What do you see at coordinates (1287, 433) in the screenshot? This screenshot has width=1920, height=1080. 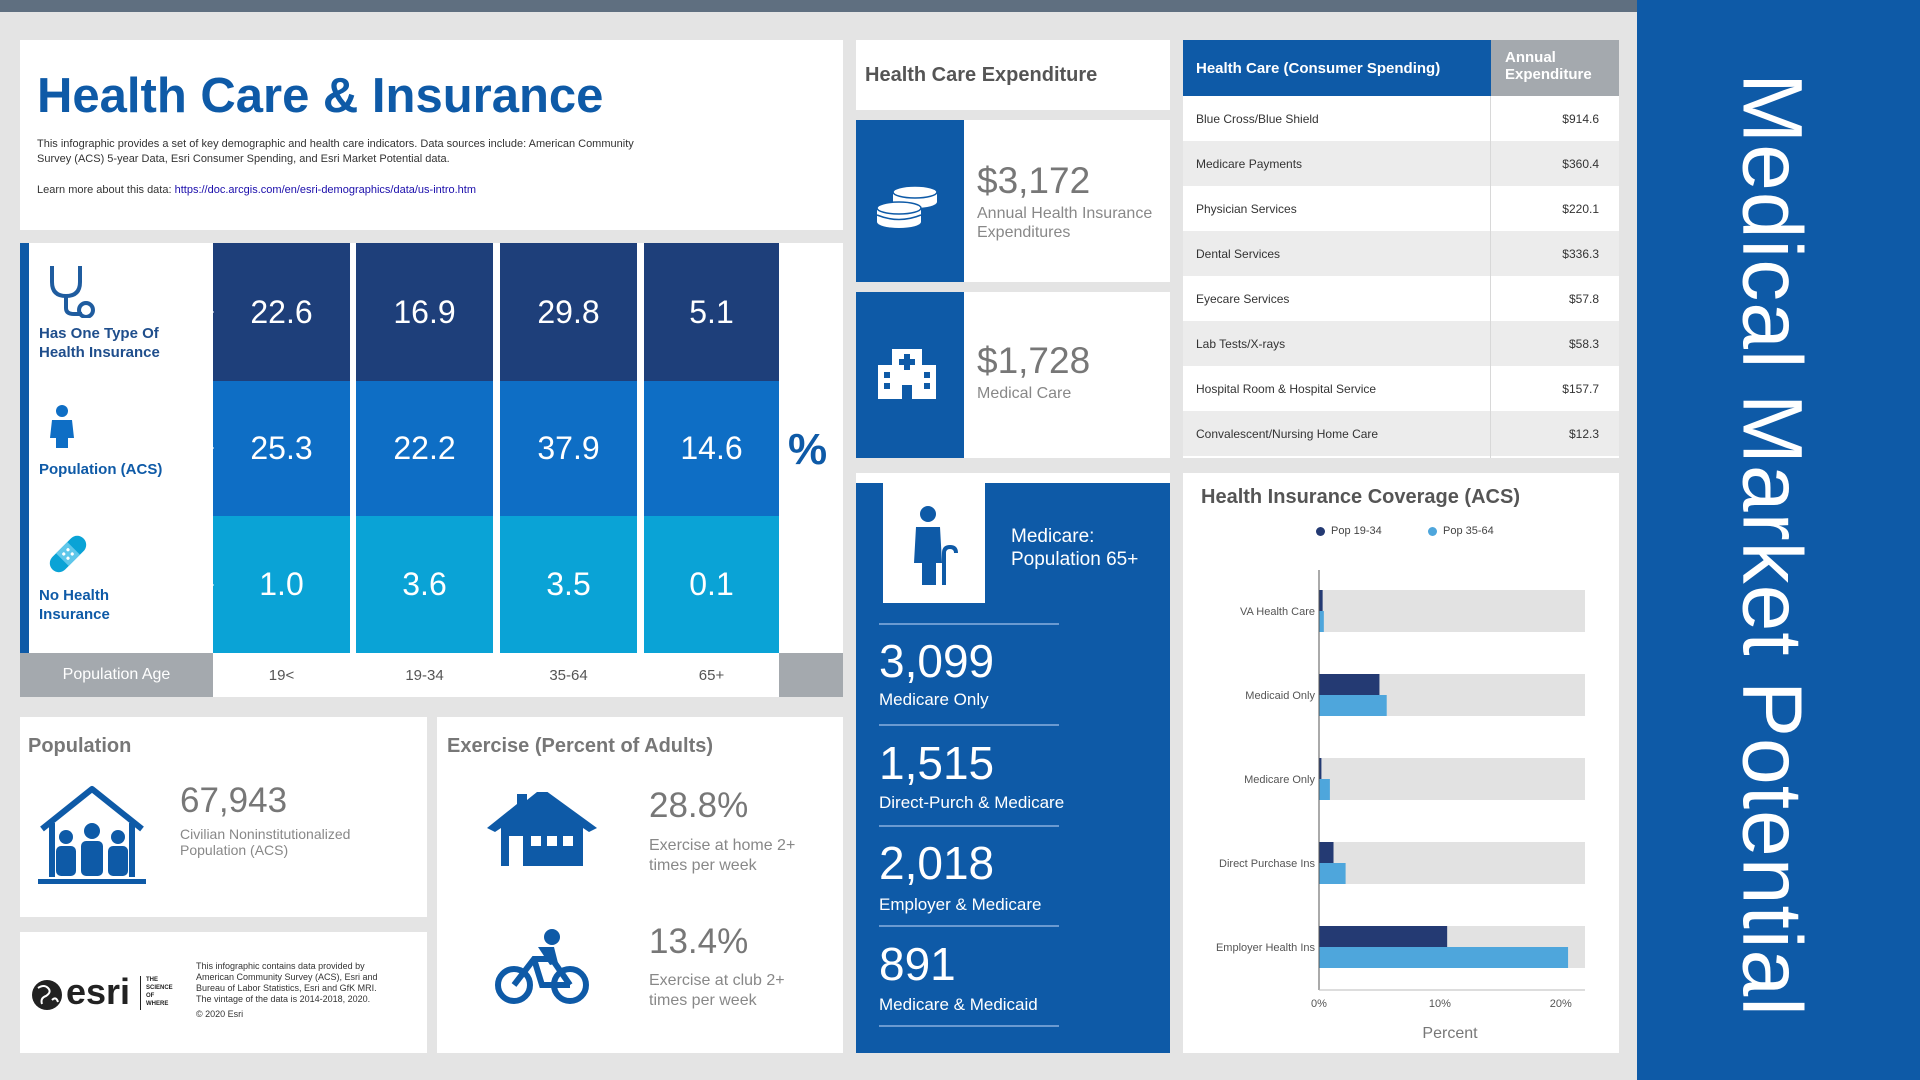 I see `row-label: Convalescent/Nursing Home Care` at bounding box center [1287, 433].